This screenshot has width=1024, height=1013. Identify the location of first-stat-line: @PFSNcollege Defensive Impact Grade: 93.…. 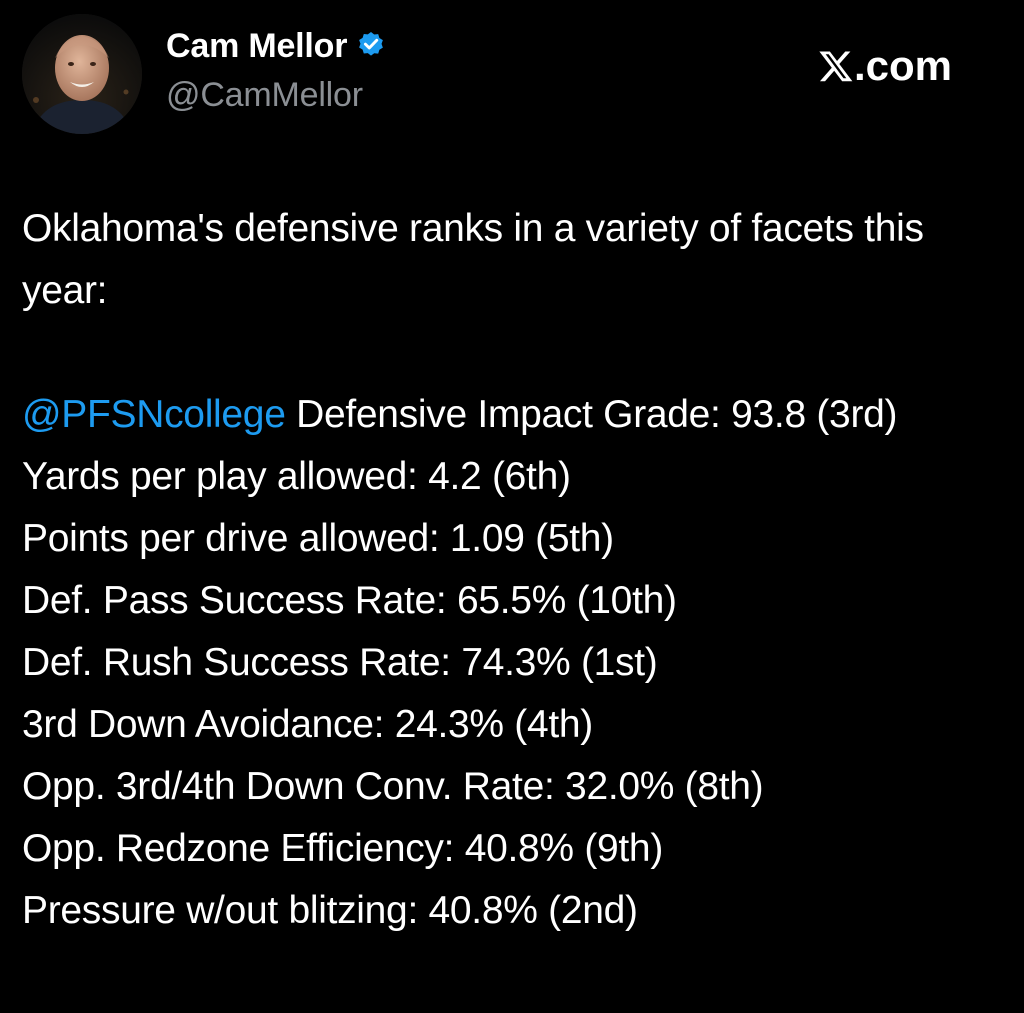
(512, 415).